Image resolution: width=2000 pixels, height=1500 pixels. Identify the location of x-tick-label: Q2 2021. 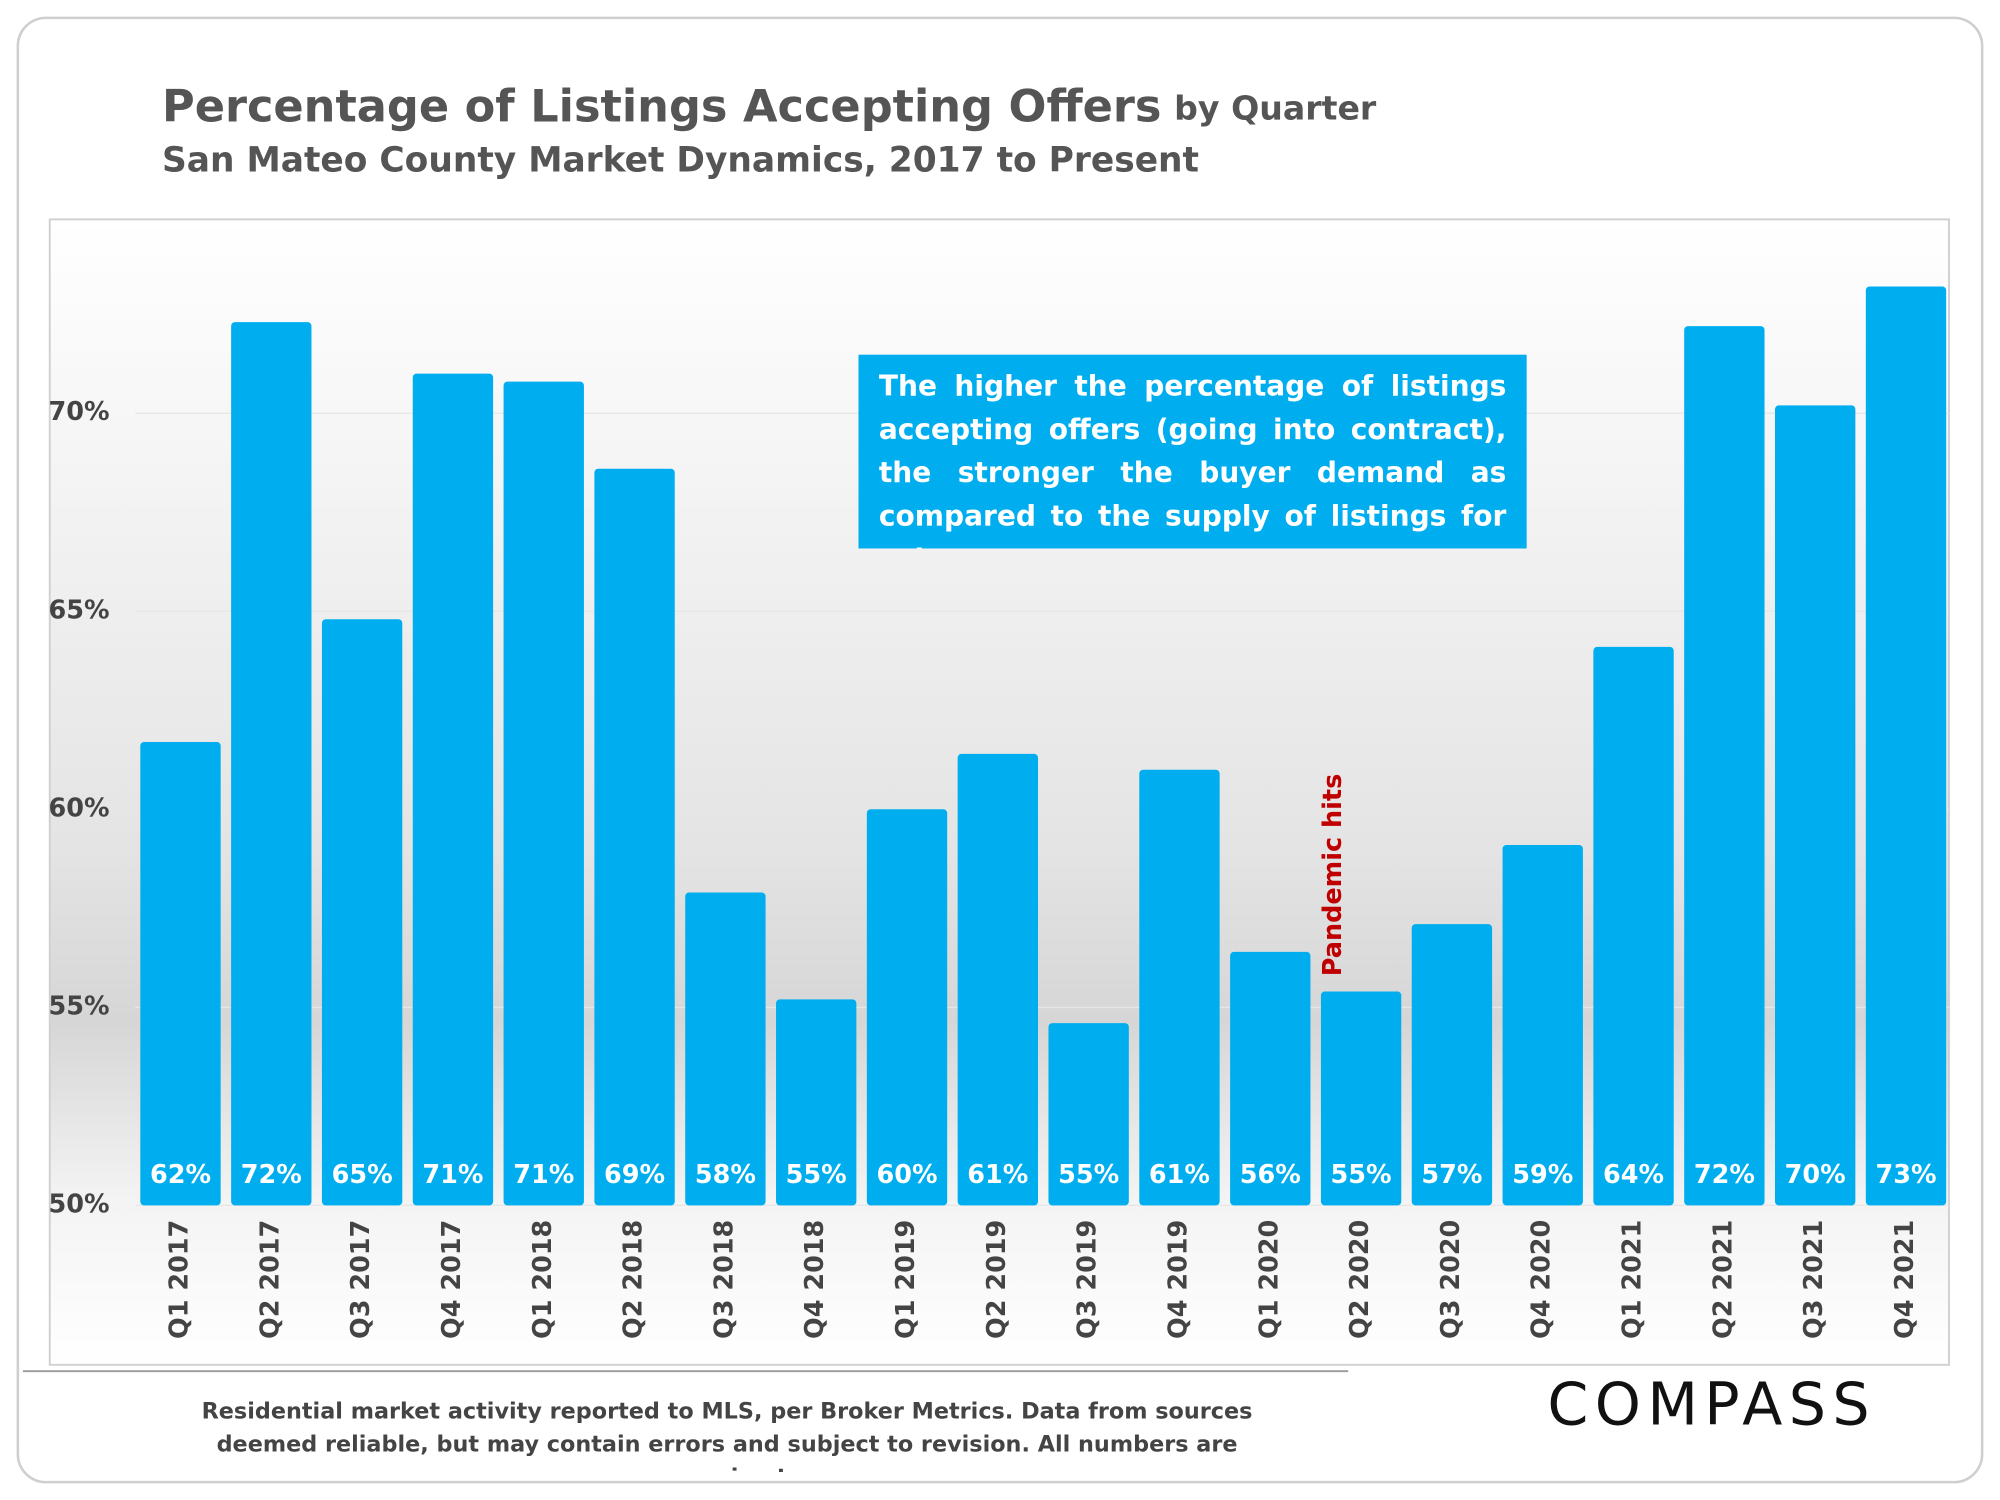
(1723, 1279).